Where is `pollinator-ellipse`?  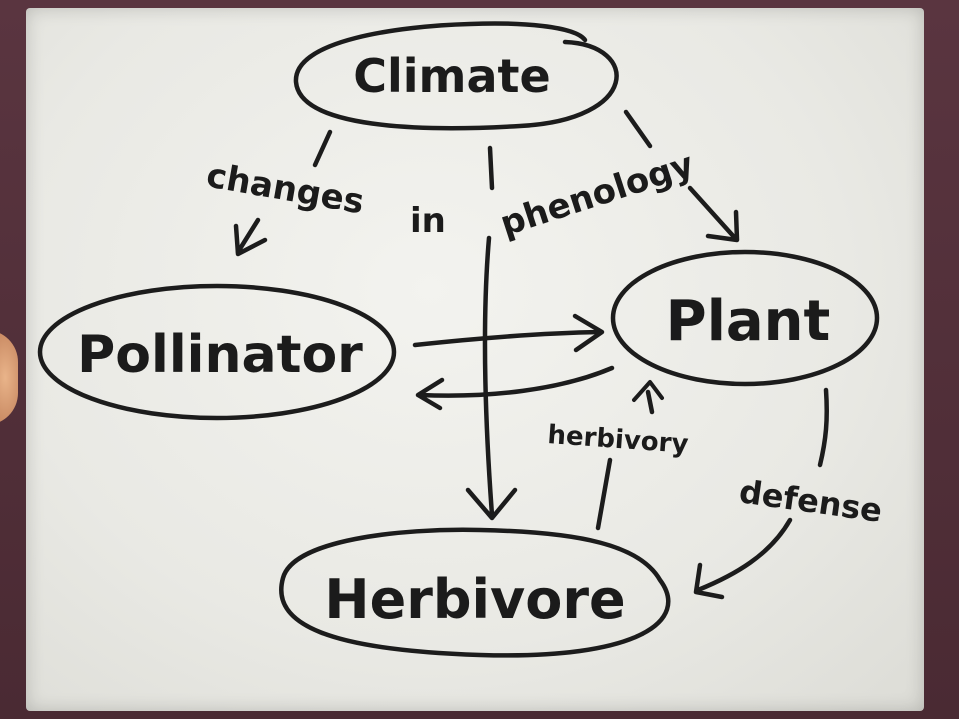 pollinator-ellipse is located at coordinates (217, 352).